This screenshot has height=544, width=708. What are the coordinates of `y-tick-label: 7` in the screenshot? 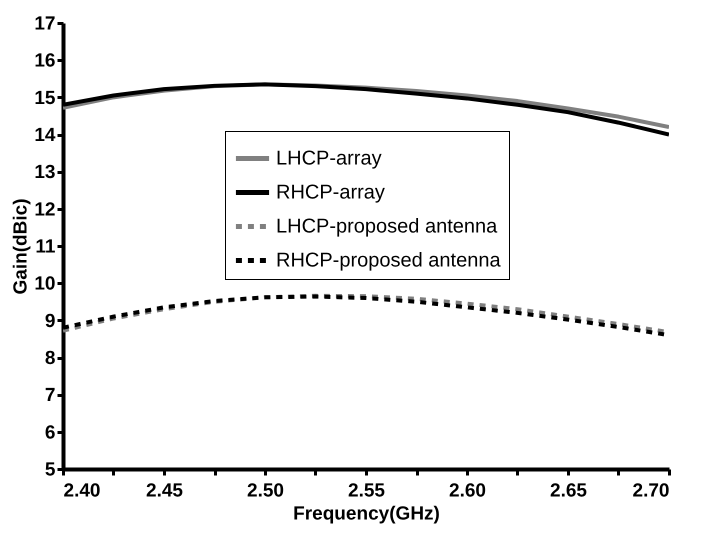 It's located at (50, 395).